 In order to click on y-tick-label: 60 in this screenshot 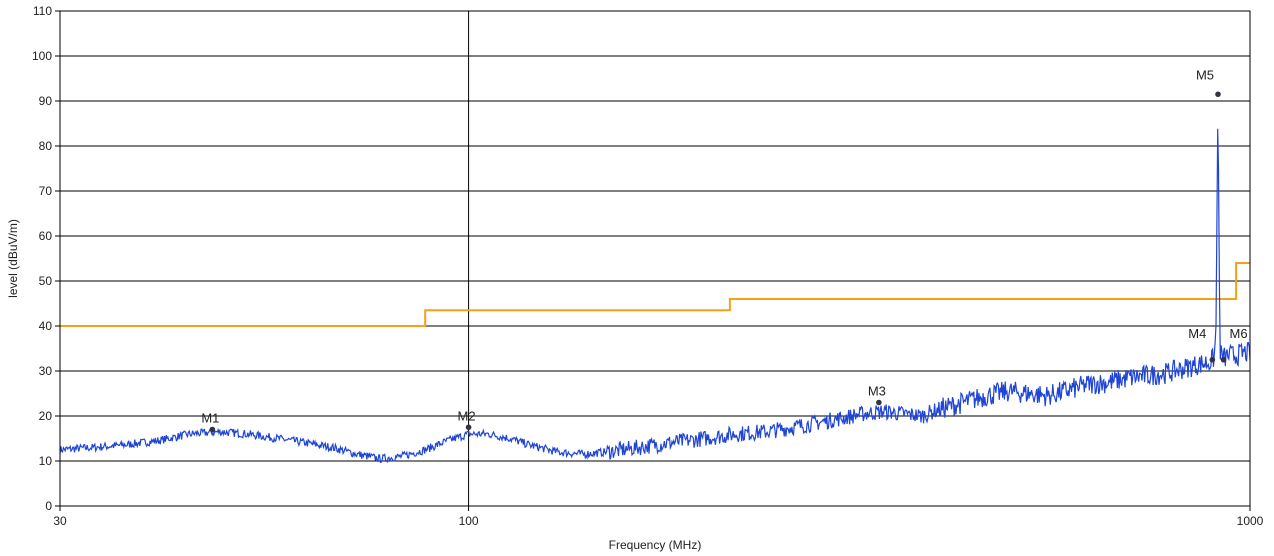, I will do `click(46, 236)`.